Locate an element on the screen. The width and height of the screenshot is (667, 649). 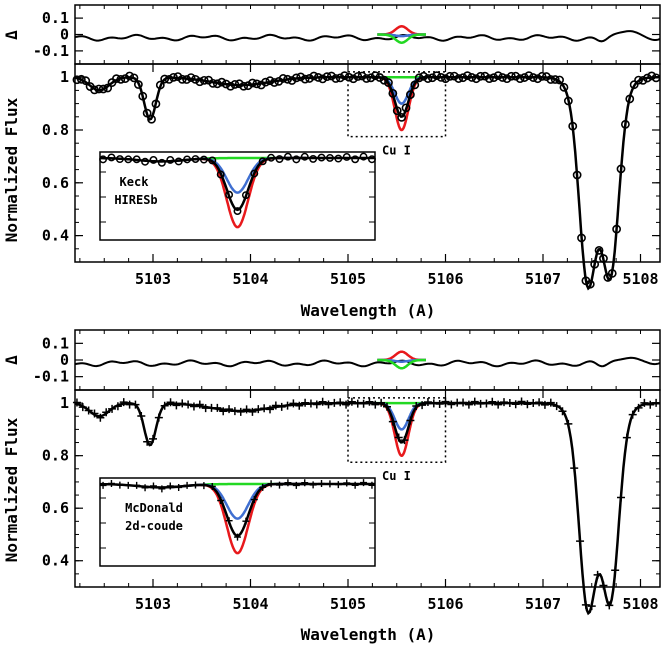
cu-line-label: Cu I is located at coordinates (396, 151).